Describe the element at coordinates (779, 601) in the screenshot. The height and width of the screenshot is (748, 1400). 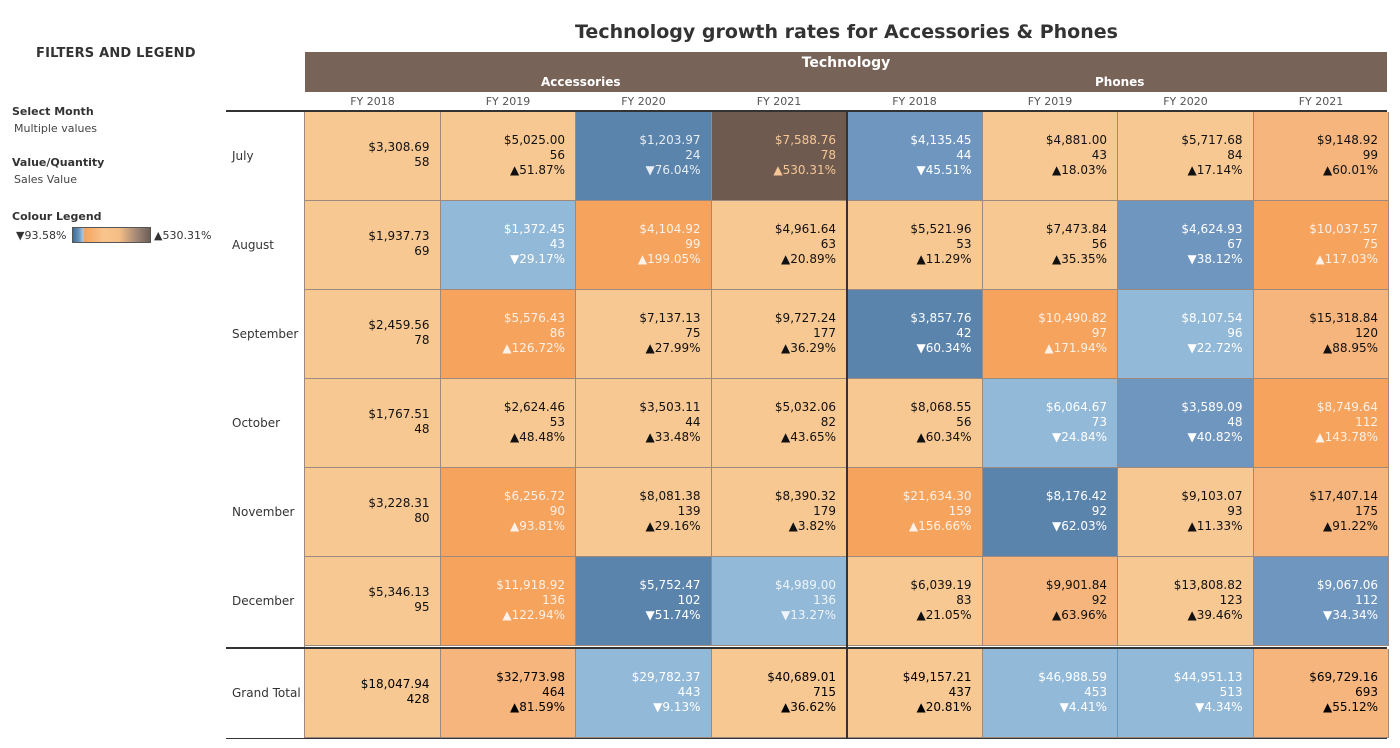
I see `table-cell: $4,989.00 136 ▼13.27%` at that location.